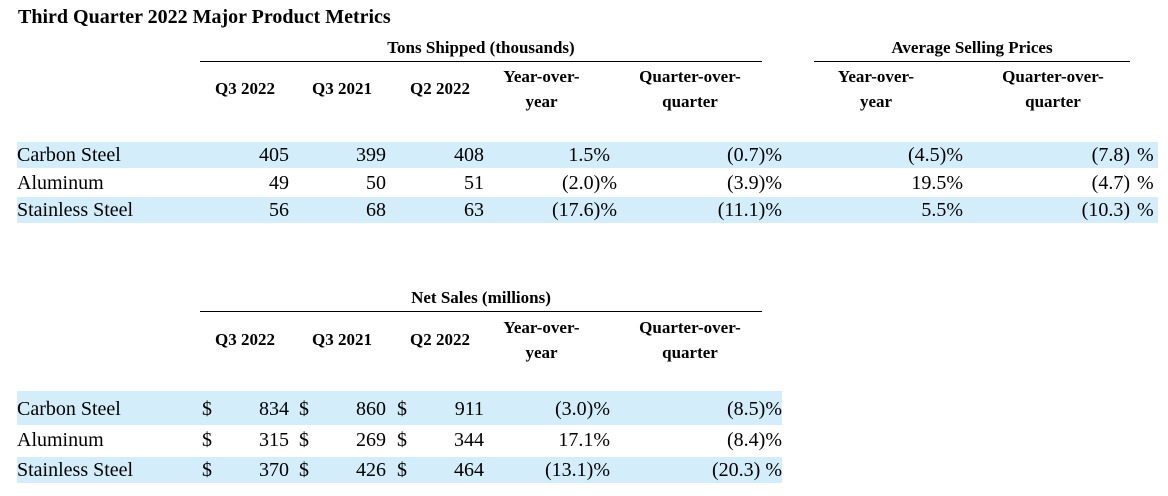  Describe the element at coordinates (754, 155) in the screenshot. I see `cell-qoq: (0.7)%` at that location.